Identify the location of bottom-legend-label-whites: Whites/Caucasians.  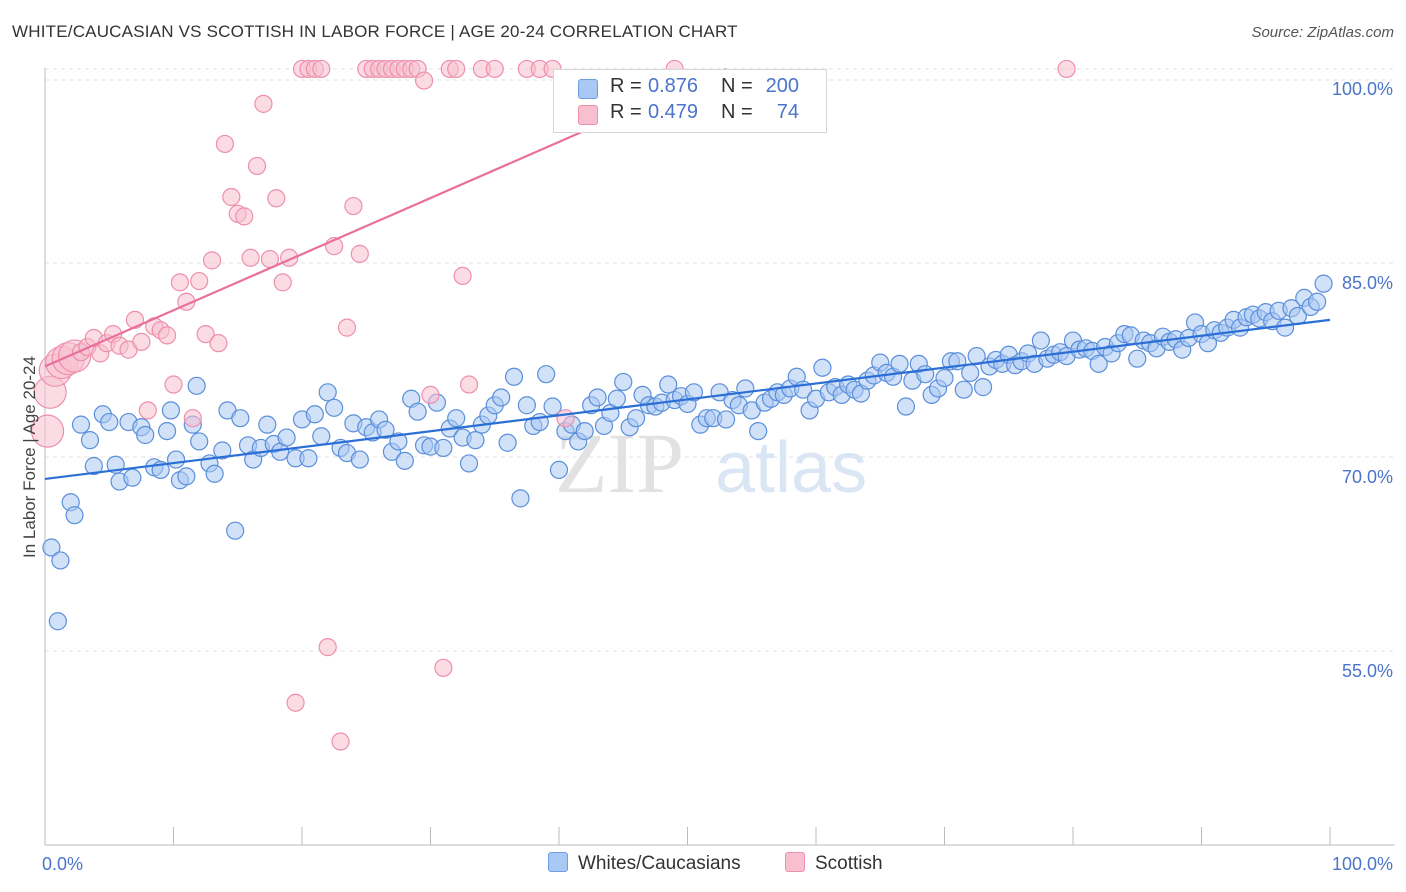
(659, 863).